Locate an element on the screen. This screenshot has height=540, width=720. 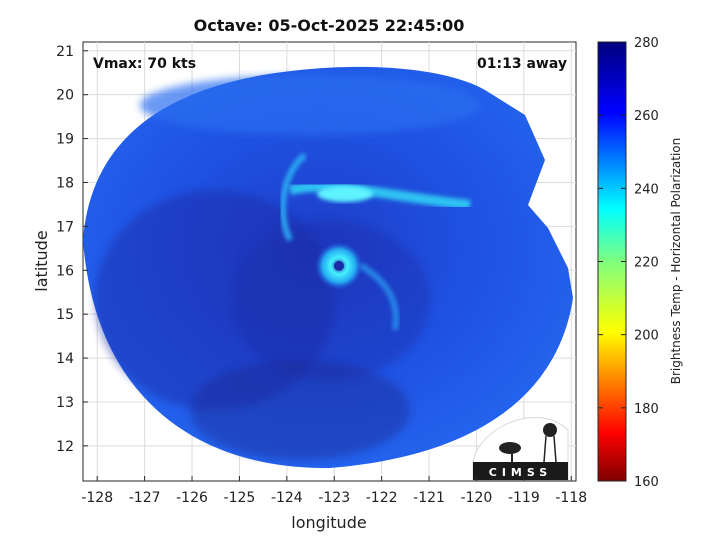
y-tick-label: 19 is located at coordinates (65, 140).